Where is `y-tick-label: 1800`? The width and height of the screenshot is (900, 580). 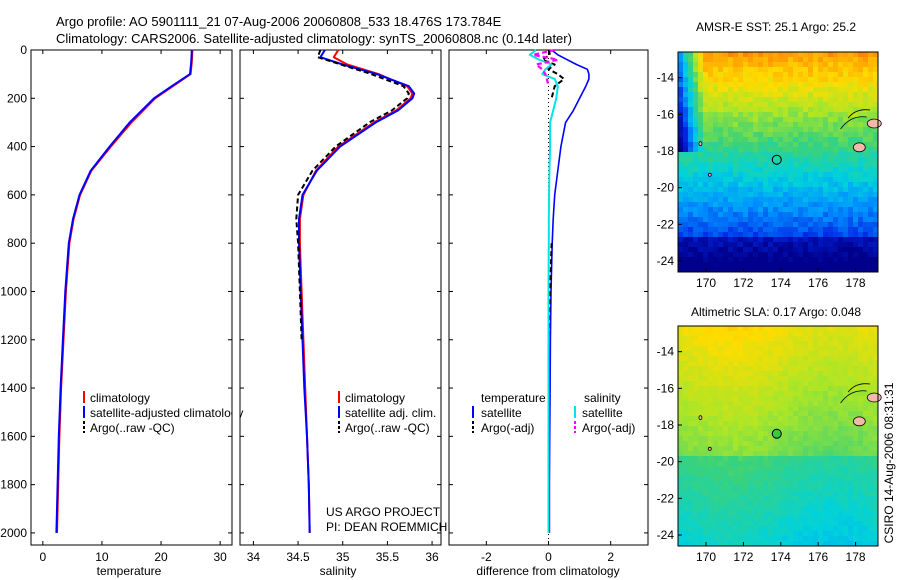 y-tick-label: 1800 is located at coordinates (13, 485).